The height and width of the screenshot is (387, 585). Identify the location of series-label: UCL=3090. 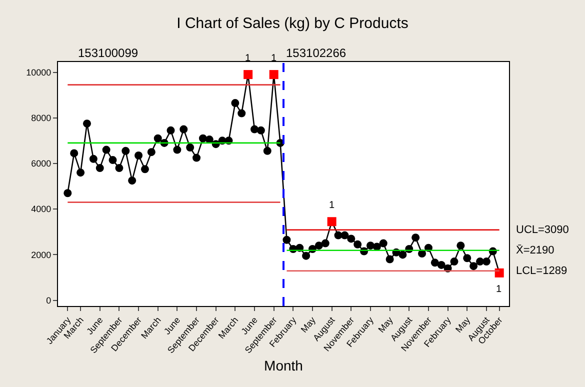
(542, 230).